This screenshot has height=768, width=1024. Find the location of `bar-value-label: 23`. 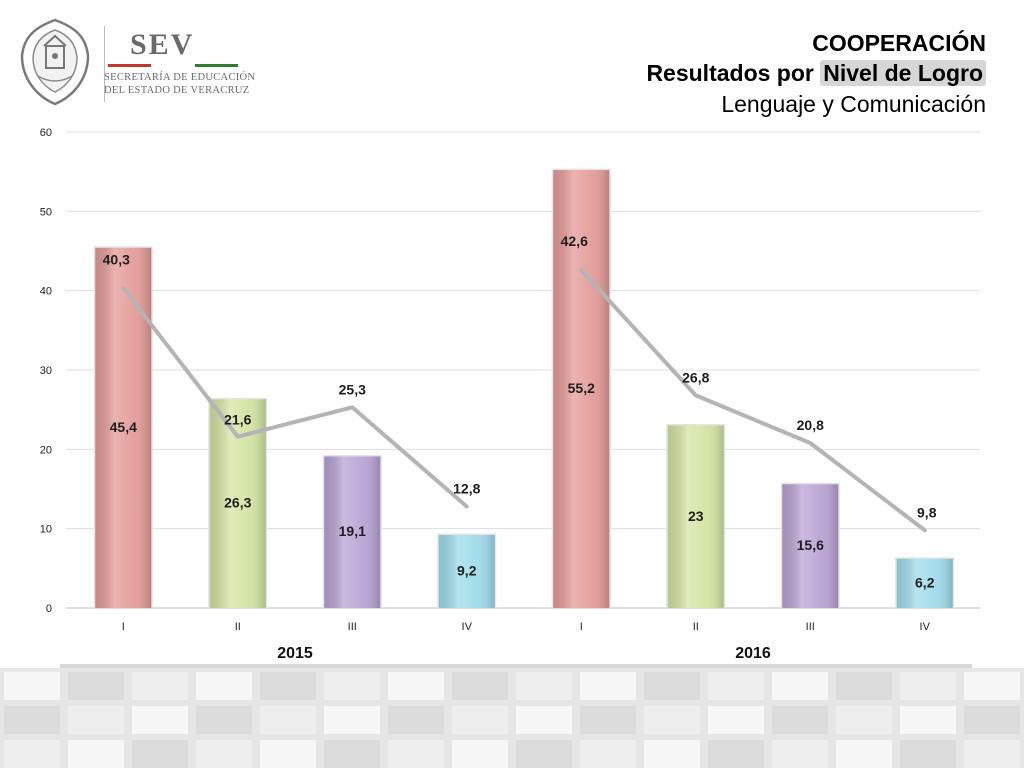

bar-value-label: 23 is located at coordinates (696, 516).